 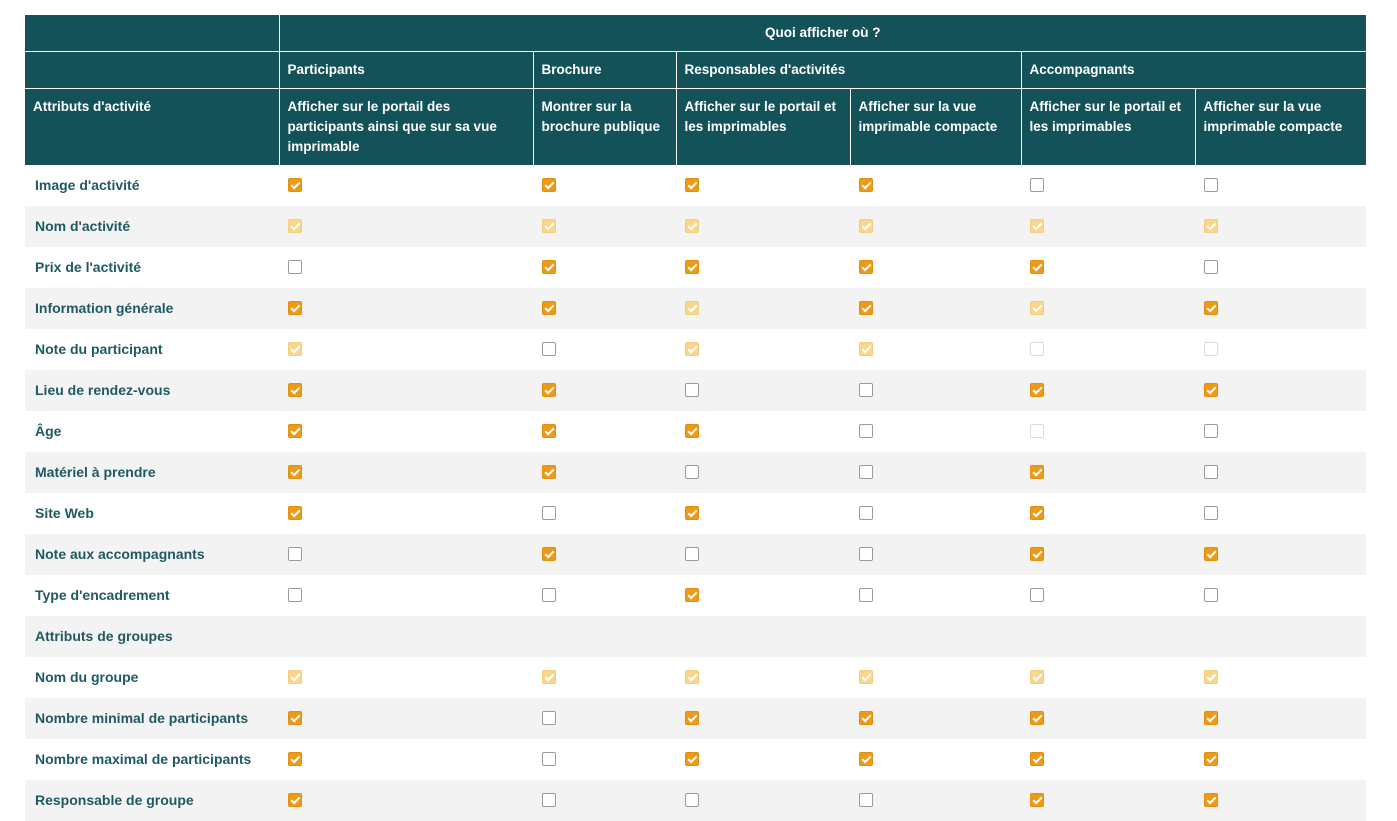 I want to click on table-row: Image d'activité, so click(x=695, y=185).